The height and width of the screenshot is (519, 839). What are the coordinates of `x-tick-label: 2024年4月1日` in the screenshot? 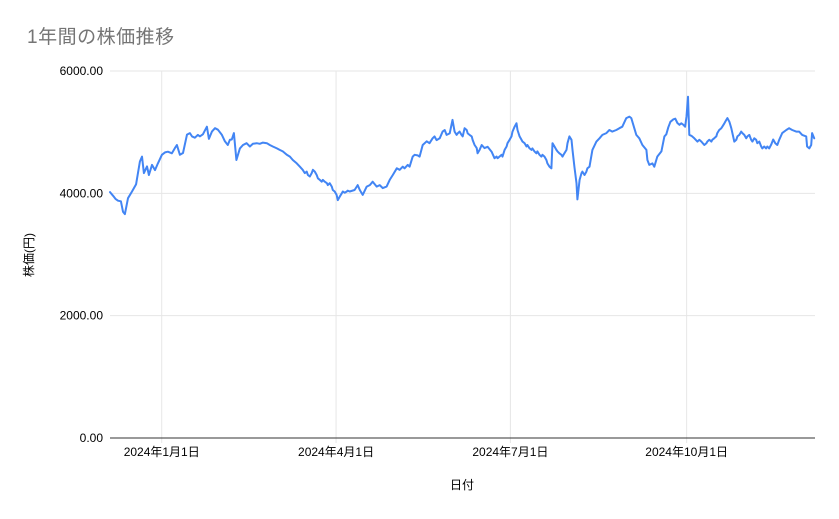 It's located at (336, 452).